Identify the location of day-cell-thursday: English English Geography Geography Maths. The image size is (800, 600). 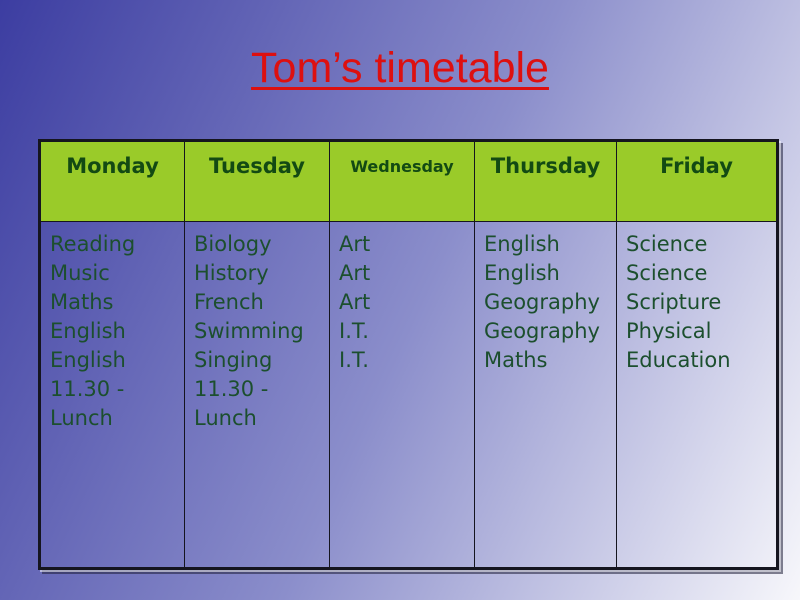
(545, 395).